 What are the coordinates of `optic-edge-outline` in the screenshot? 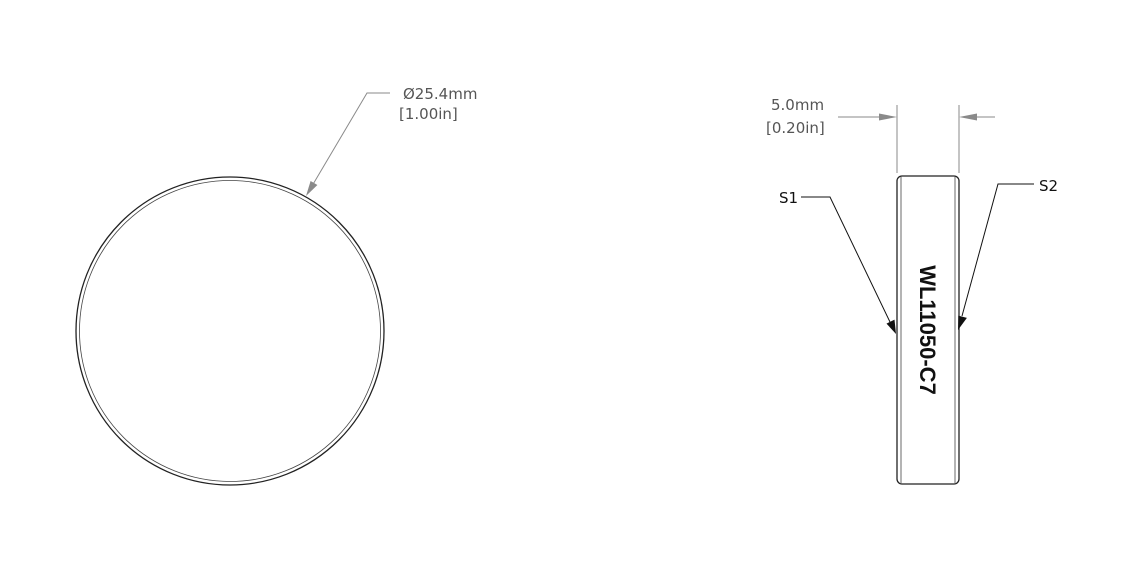 It's located at (928, 330).